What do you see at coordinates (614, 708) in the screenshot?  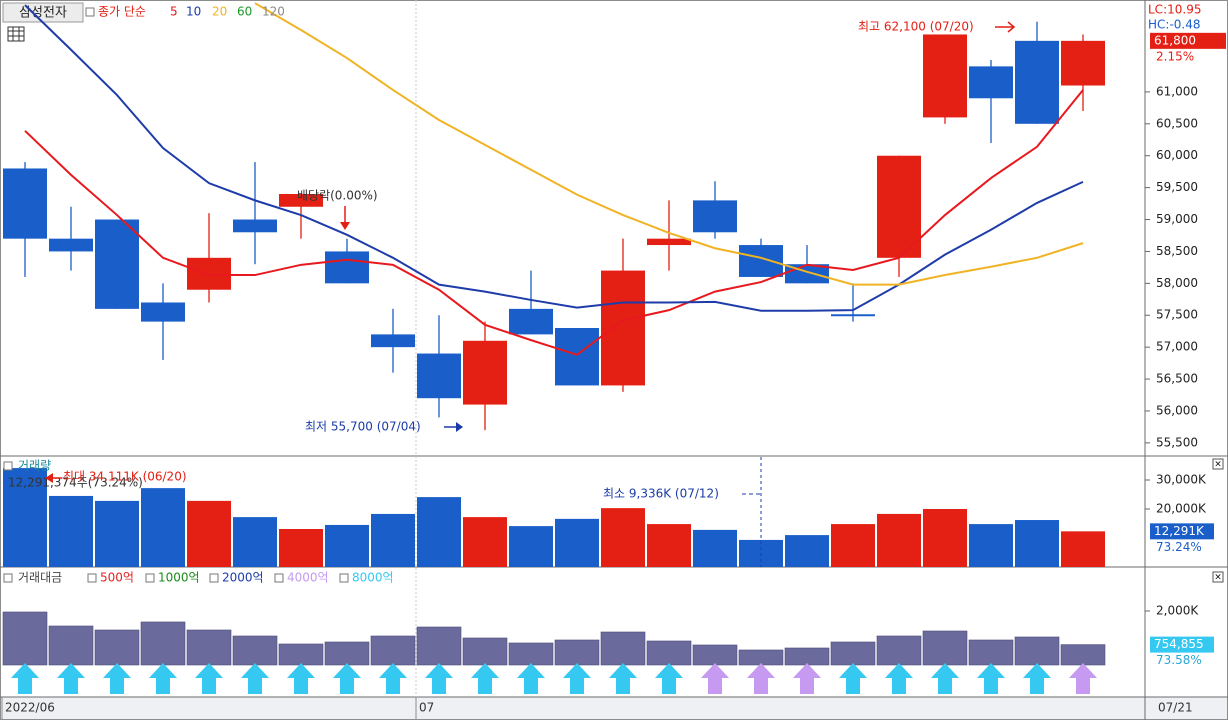 I see `date-bar` at bounding box center [614, 708].